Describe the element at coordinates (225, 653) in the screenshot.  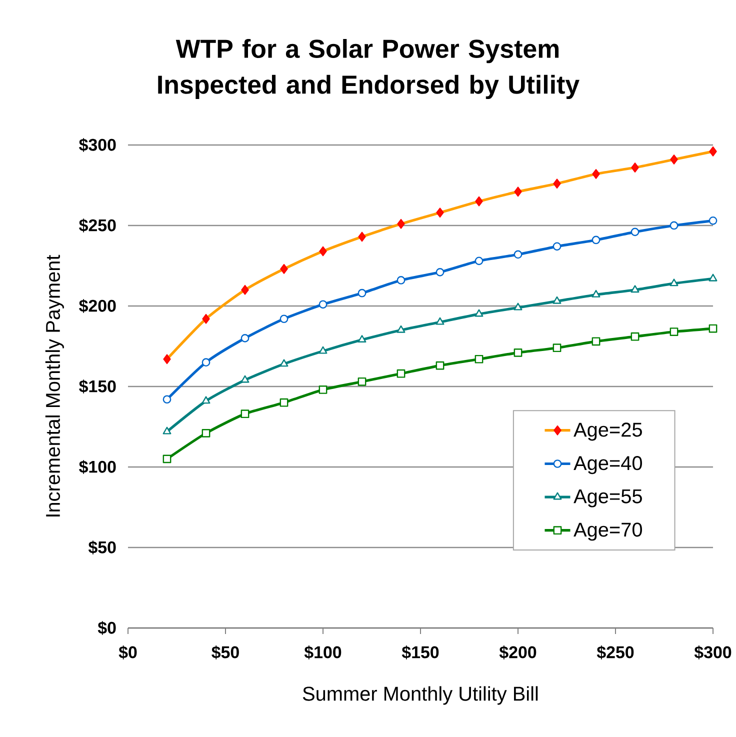
I see `x-tick-label: $50` at that location.